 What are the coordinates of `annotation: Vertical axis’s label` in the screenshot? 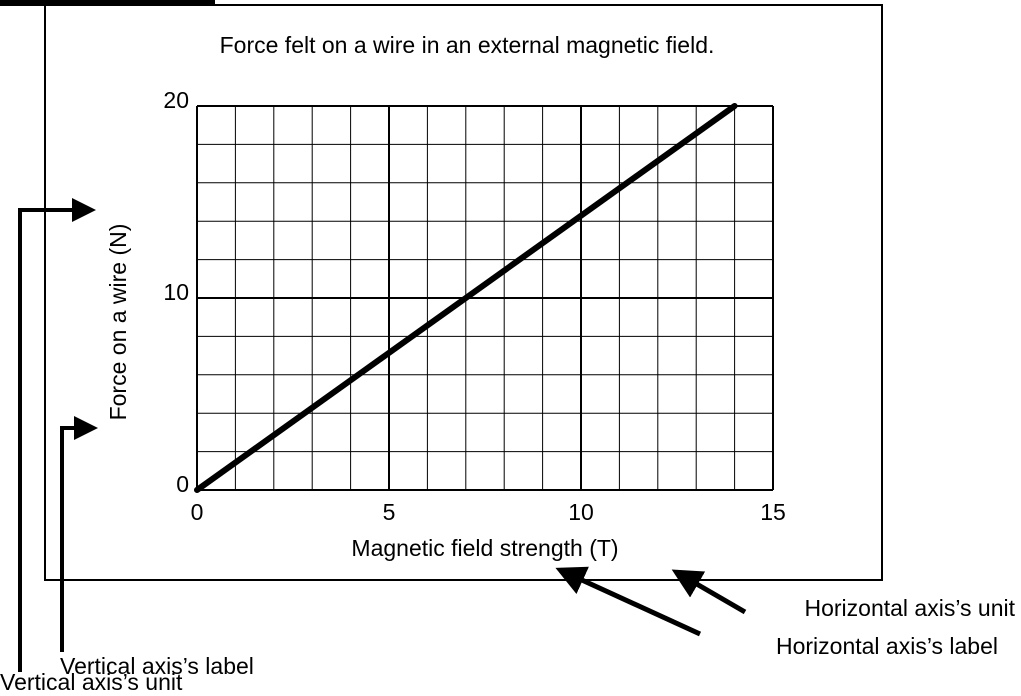 It's located at (157, 666).